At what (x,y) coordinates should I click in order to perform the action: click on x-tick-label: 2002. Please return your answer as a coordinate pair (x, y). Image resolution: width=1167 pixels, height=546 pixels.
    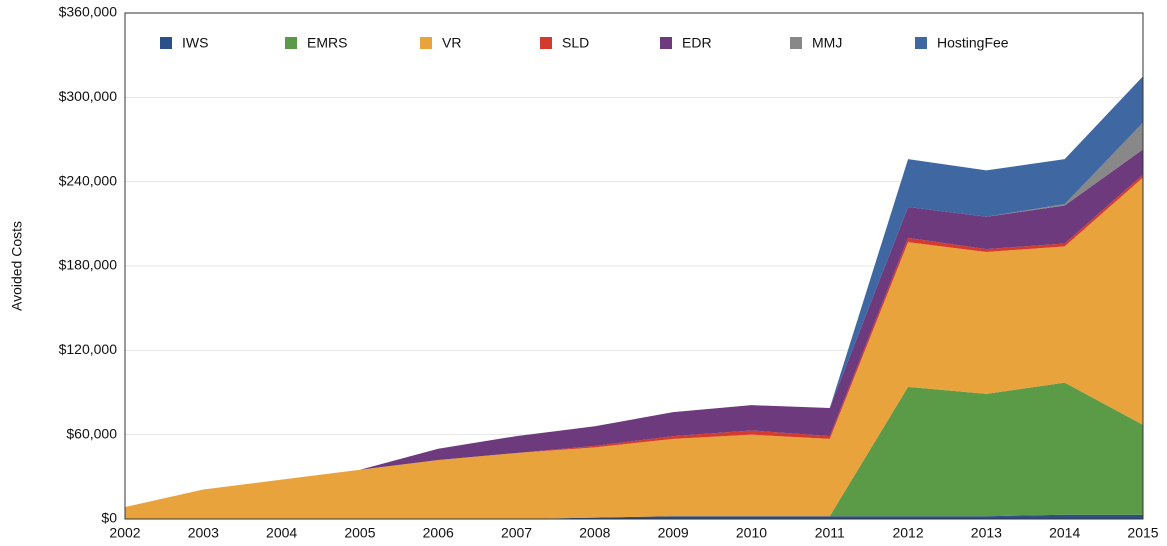
    Looking at the image, I should click on (124, 533).